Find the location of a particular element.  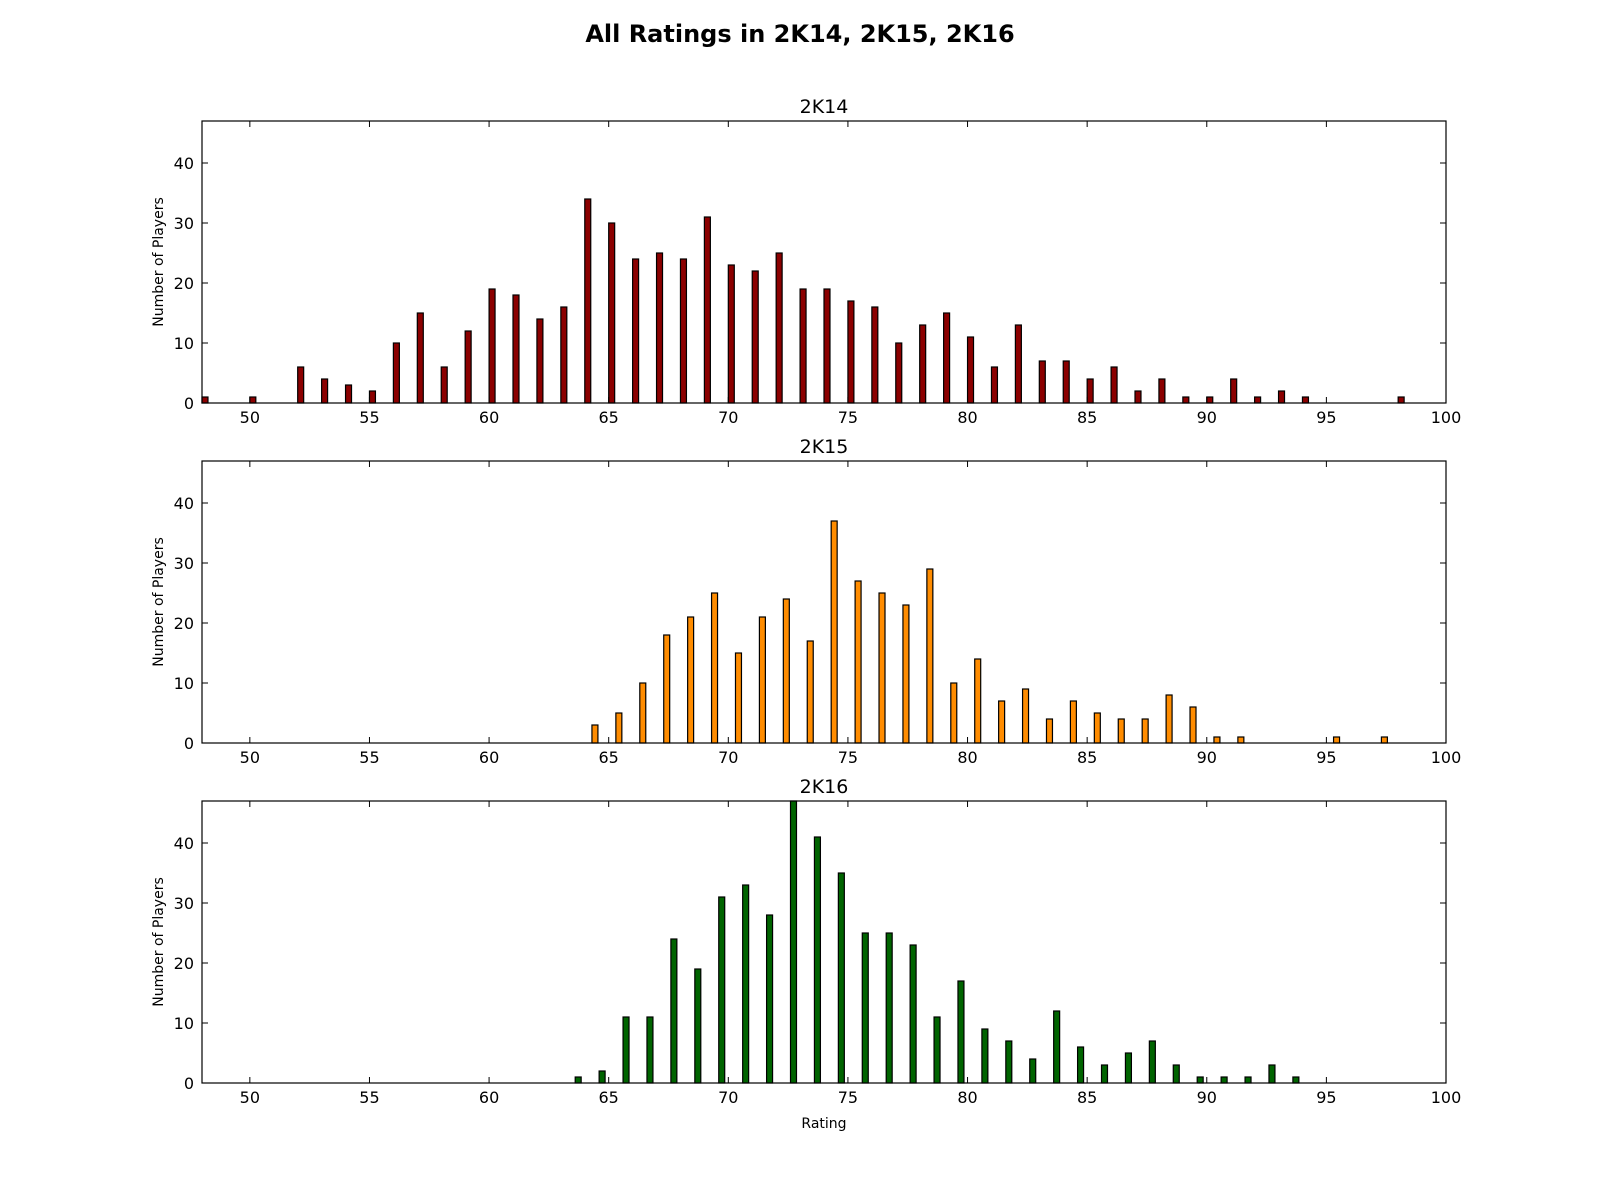

x-tick-label: 55 is located at coordinates (369, 417).